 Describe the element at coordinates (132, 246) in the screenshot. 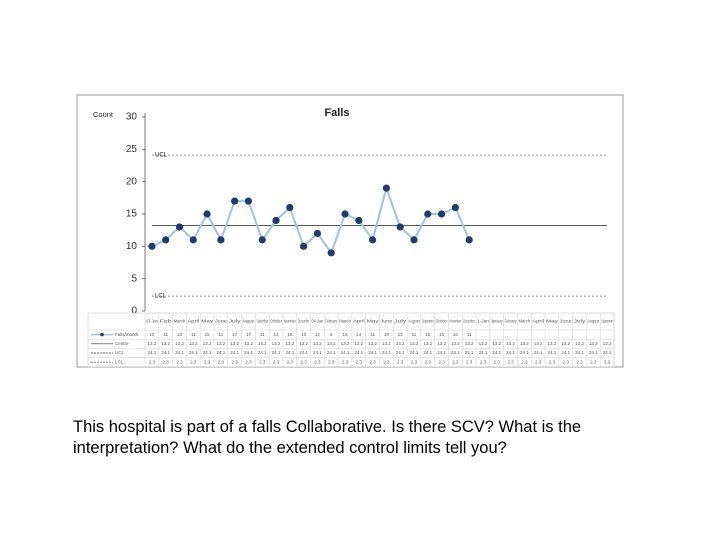

I see `y-tick-label: 10` at that location.